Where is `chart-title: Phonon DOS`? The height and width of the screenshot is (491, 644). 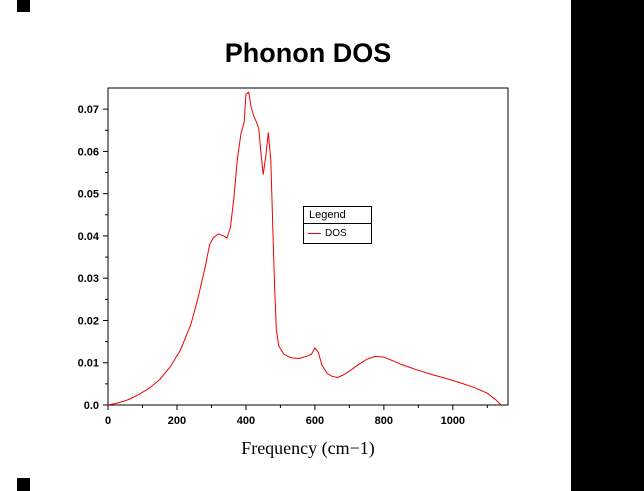
chart-title: Phonon DOS is located at coordinates (308, 53).